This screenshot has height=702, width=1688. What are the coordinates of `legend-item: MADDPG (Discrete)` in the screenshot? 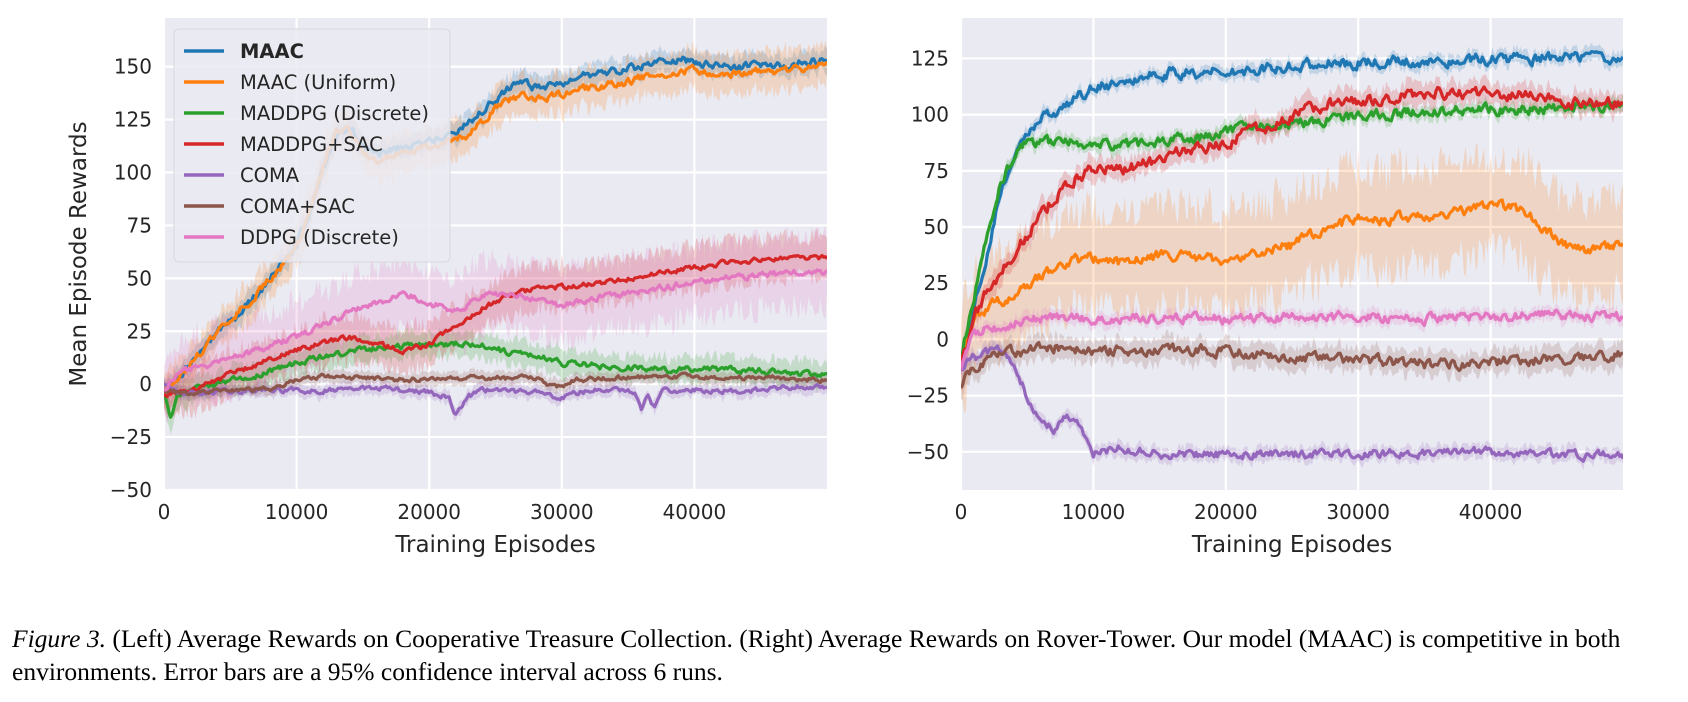 It's located at (306, 113).